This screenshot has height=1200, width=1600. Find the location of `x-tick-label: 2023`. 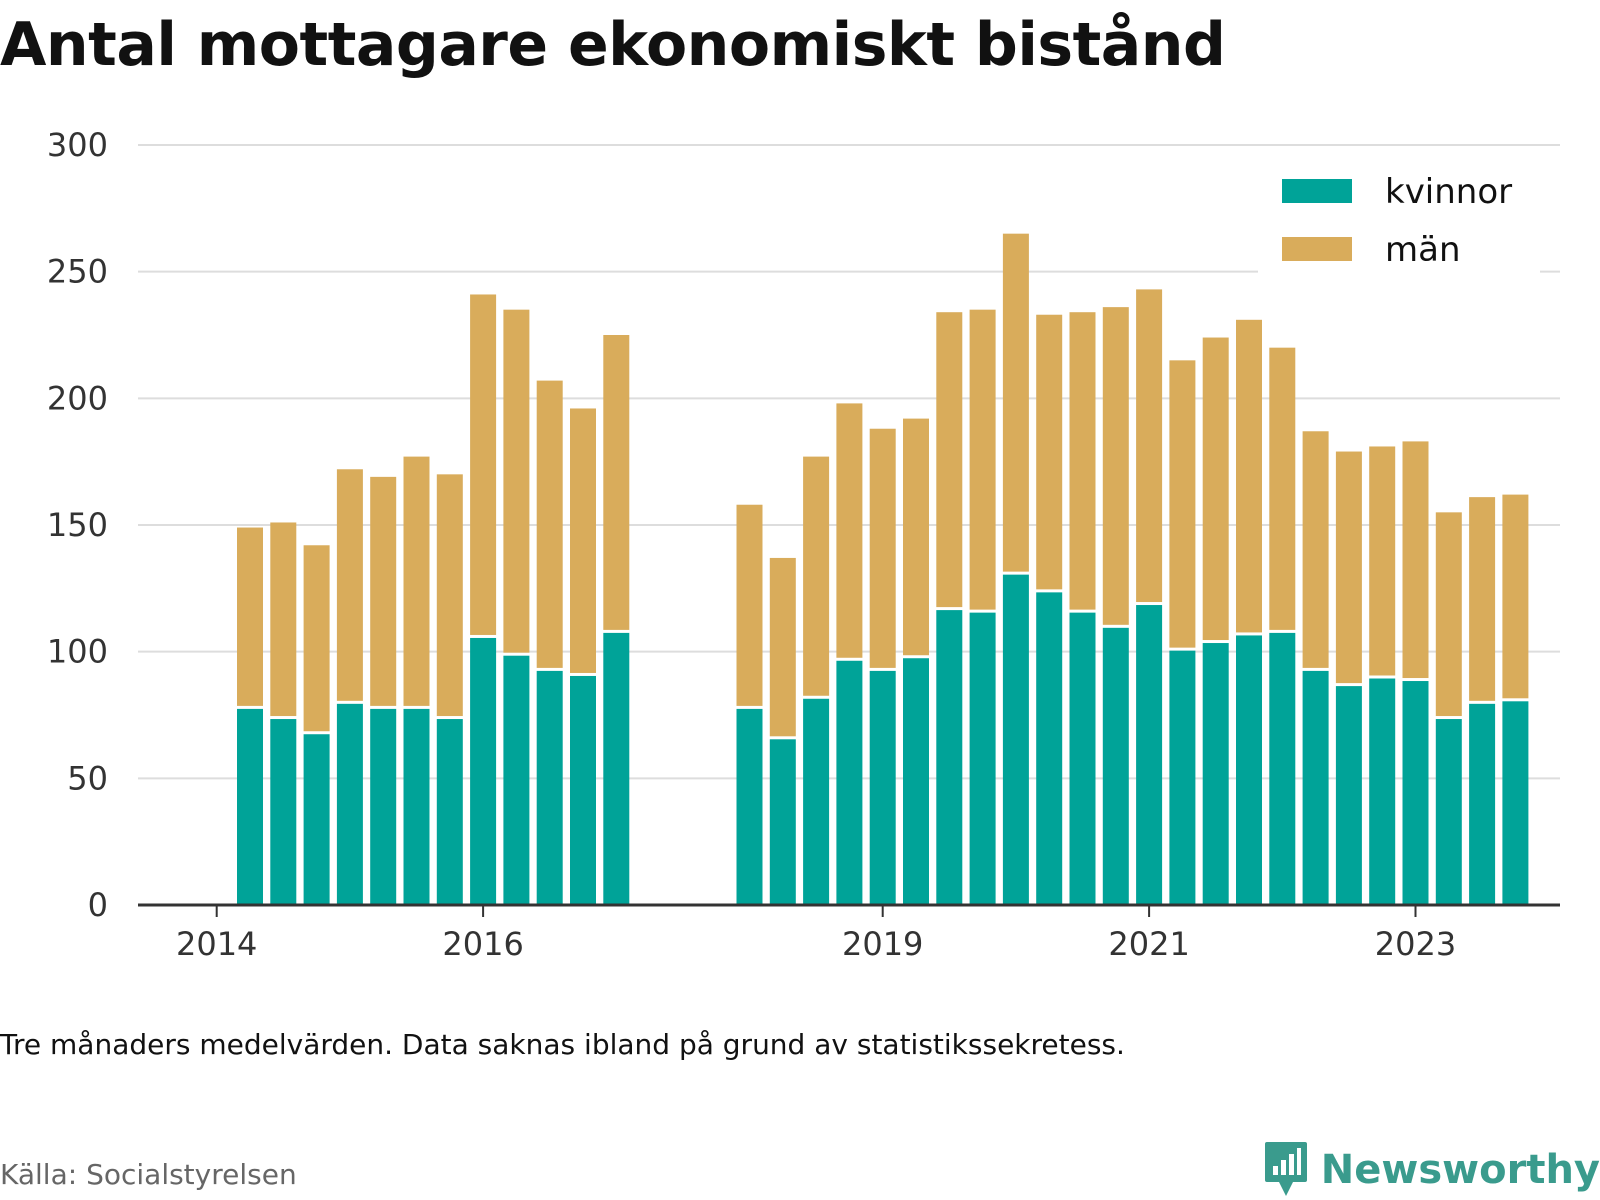

x-tick-label: 2023 is located at coordinates (1415, 944).